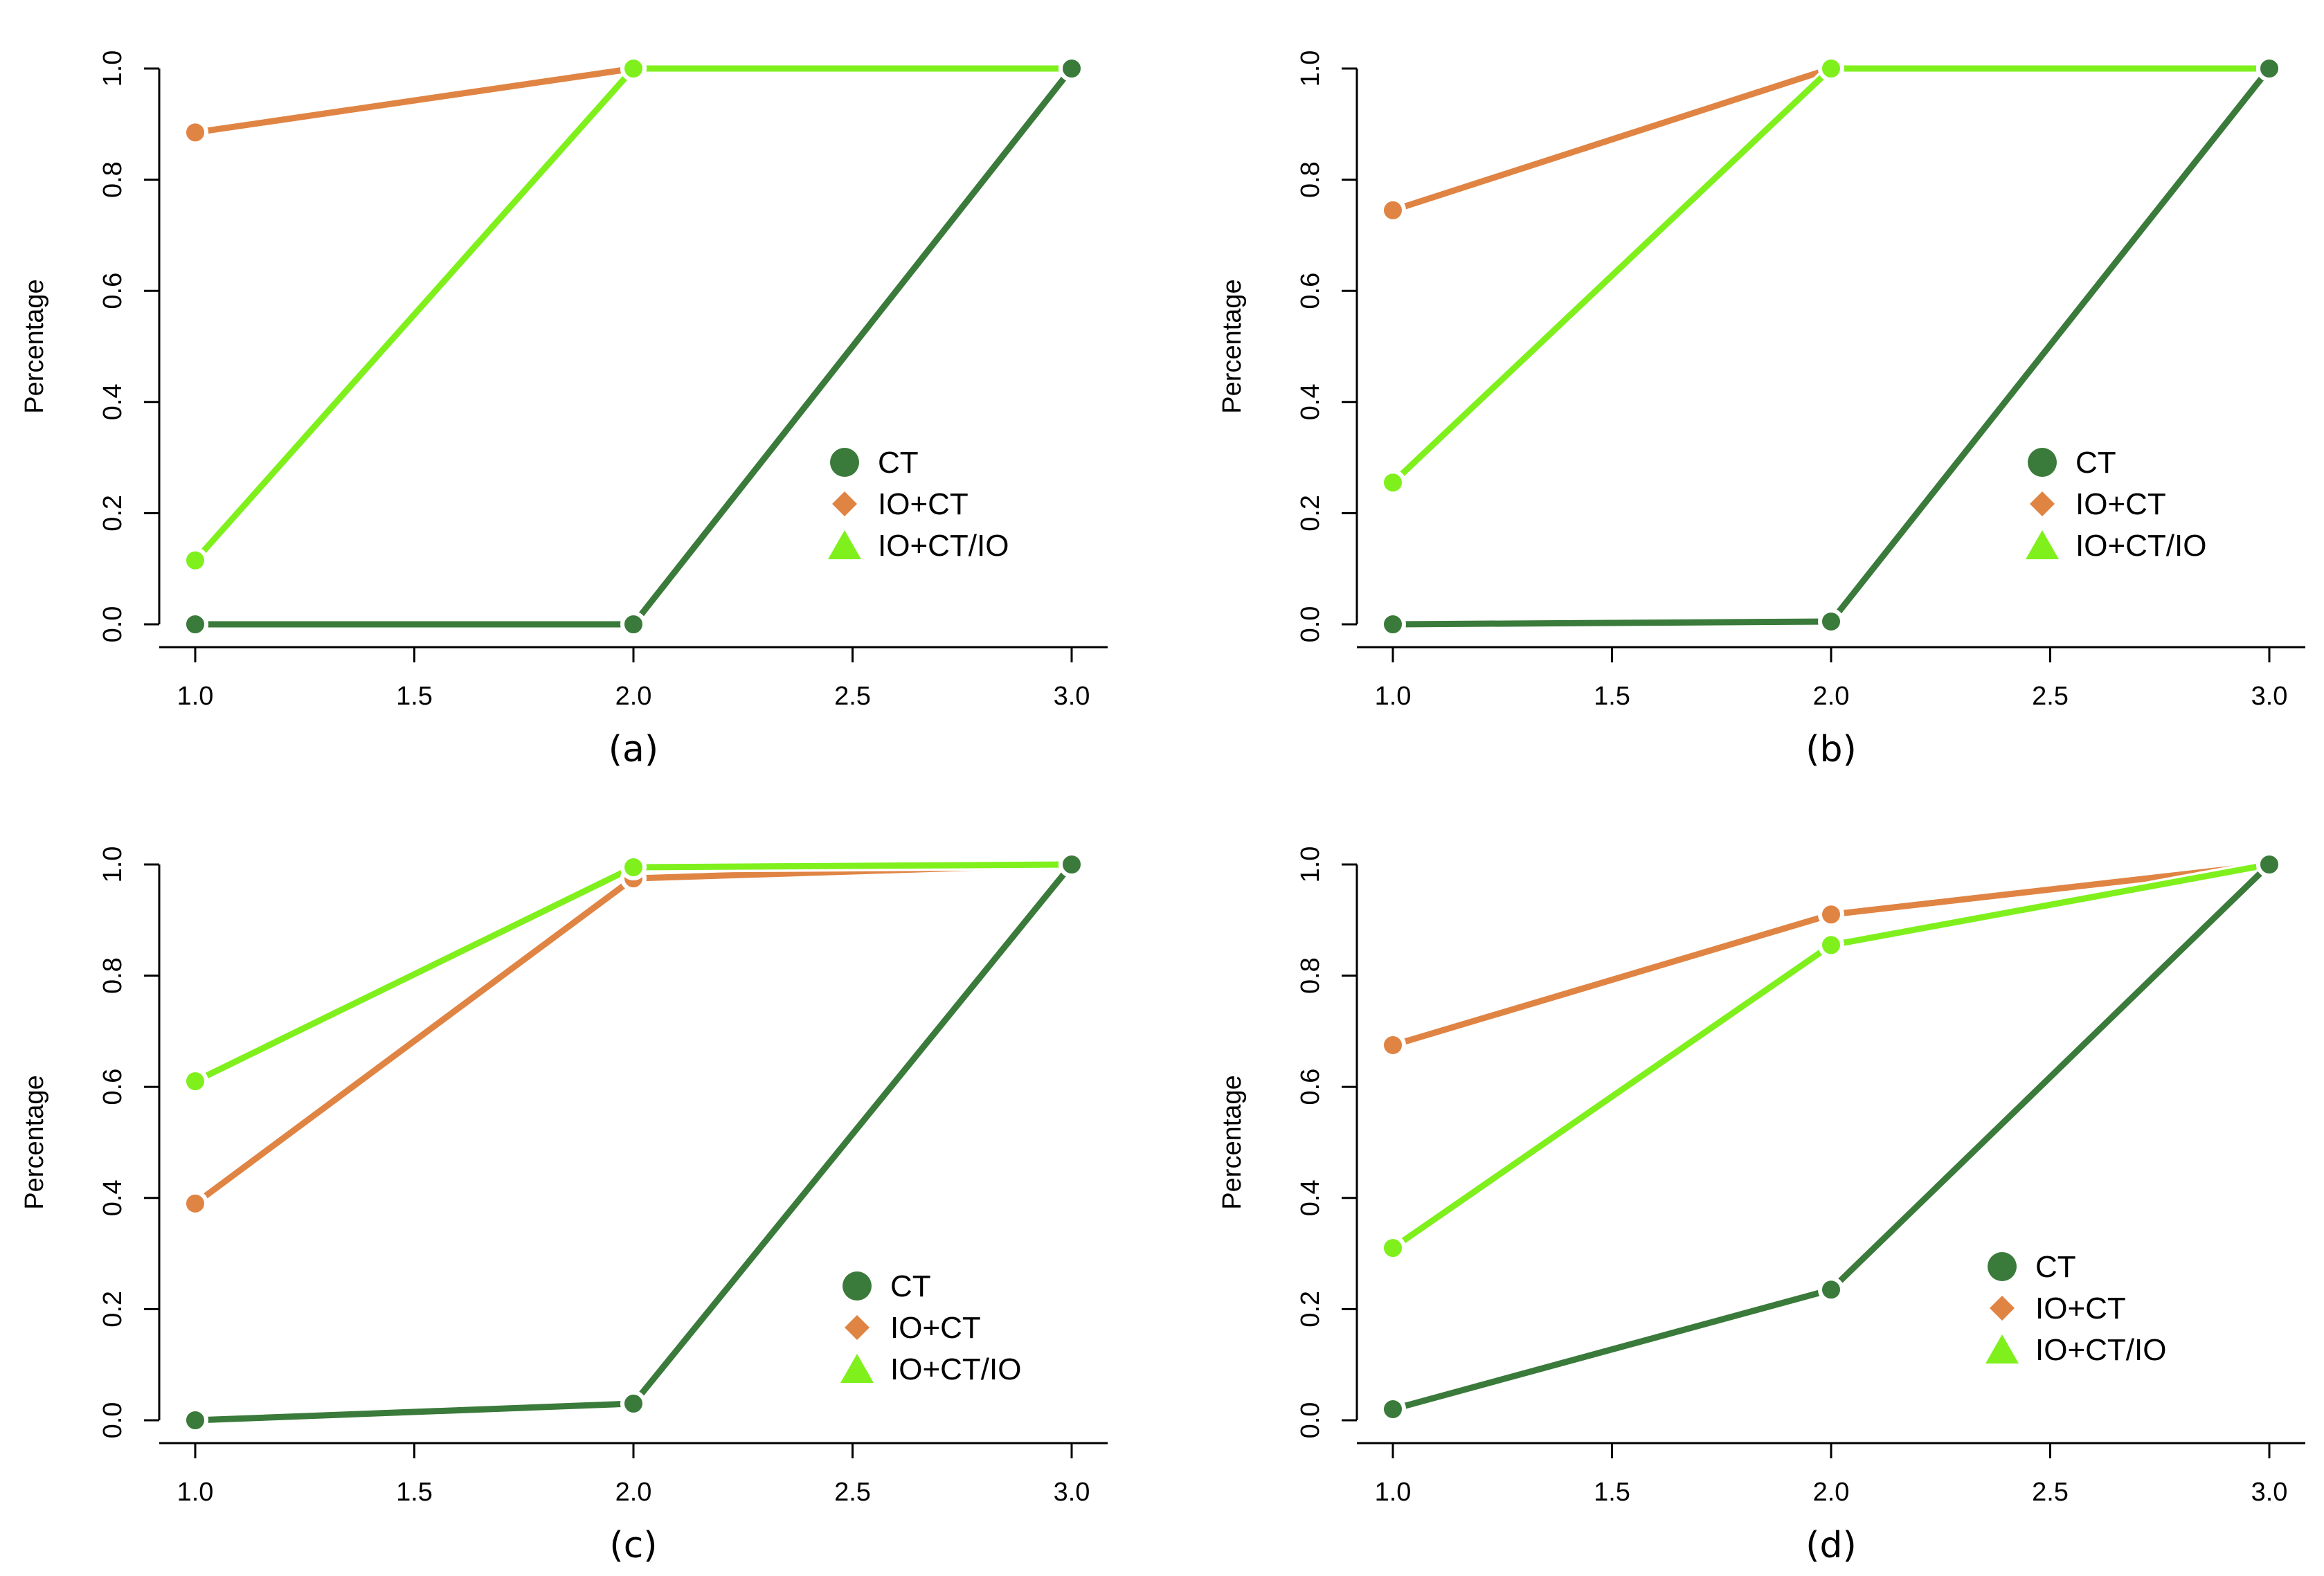 The width and height of the screenshot is (2324, 1576). I want to click on panel-caption: (c), so click(633, 1545).